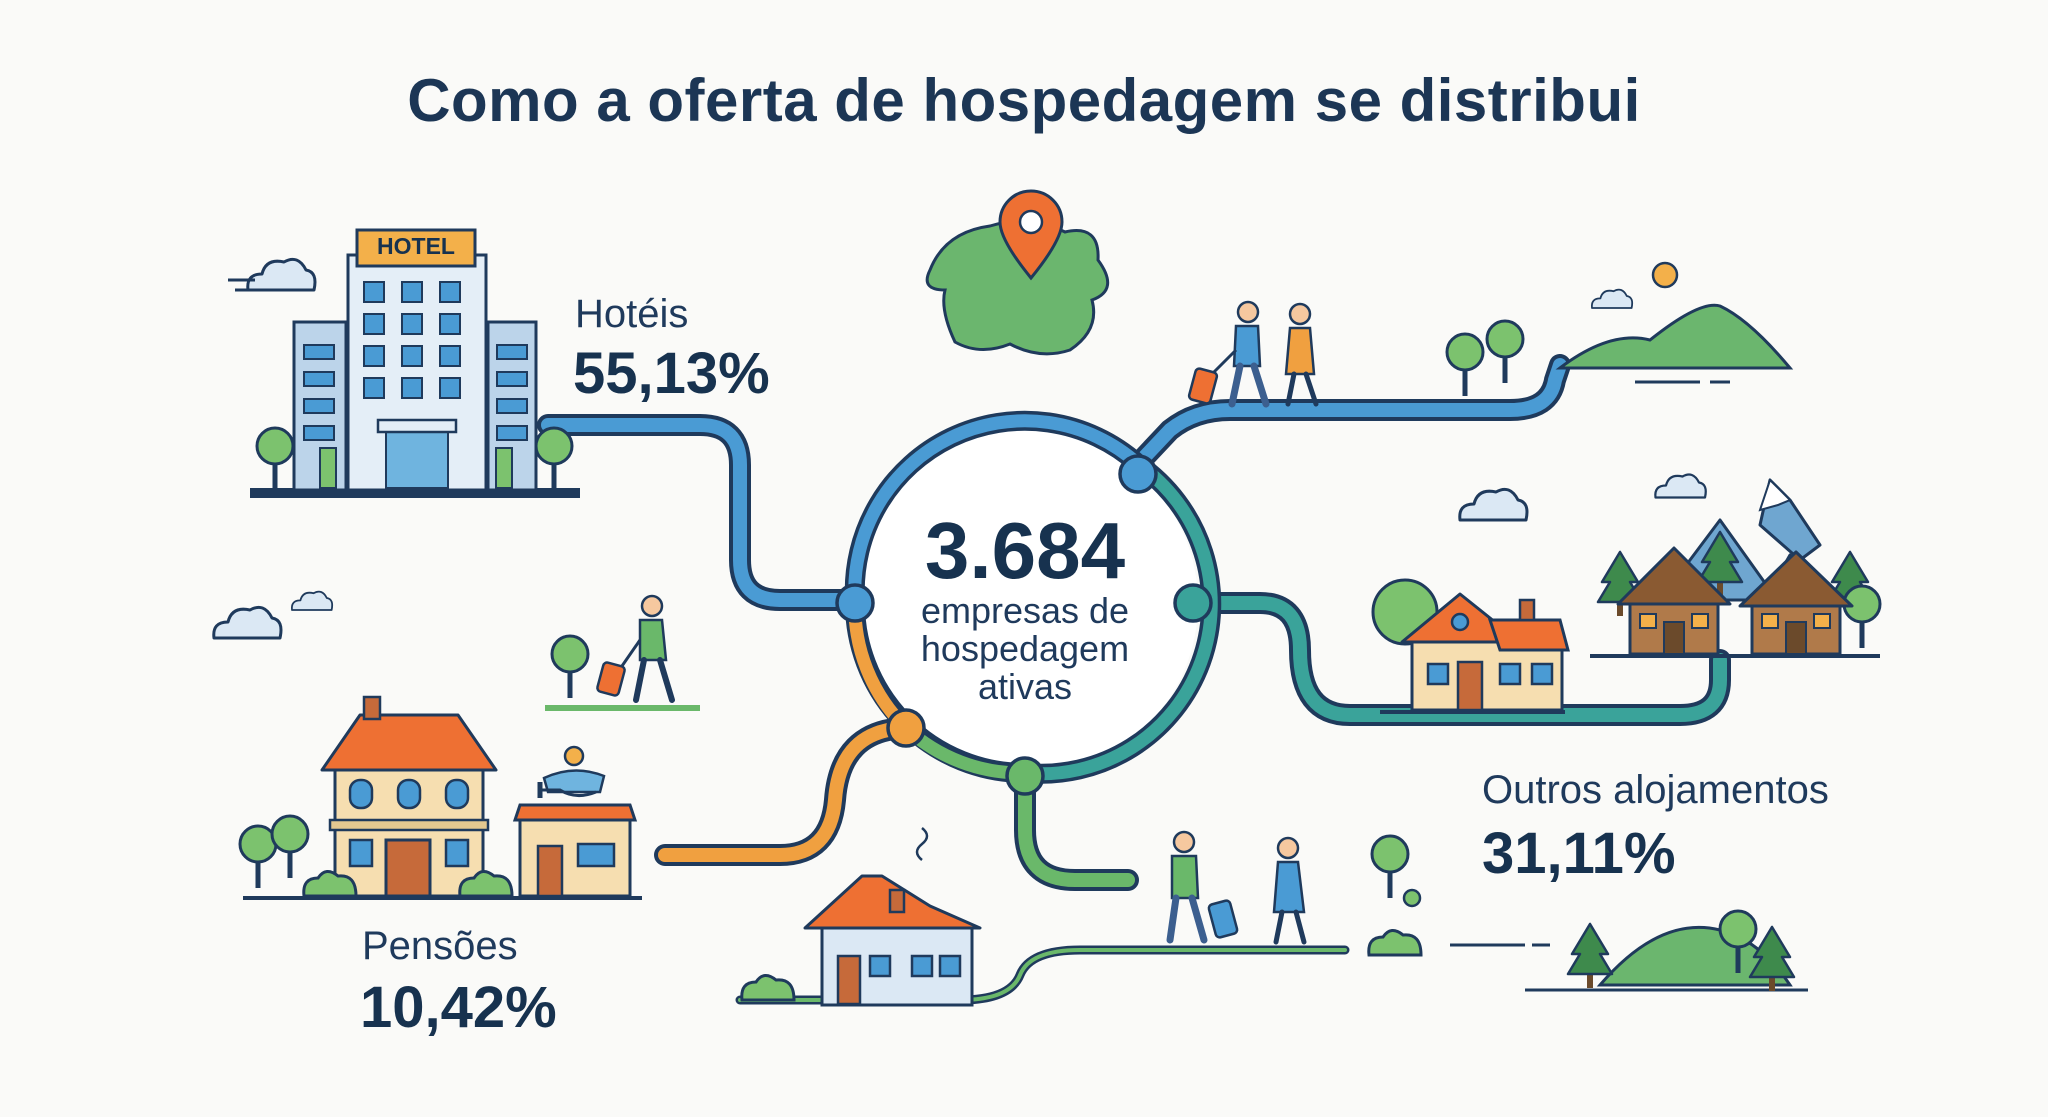 This screenshot has width=2048, height=1117. What do you see at coordinates (415, 363) in the screenshot?
I see `hotel-building-icon` at bounding box center [415, 363].